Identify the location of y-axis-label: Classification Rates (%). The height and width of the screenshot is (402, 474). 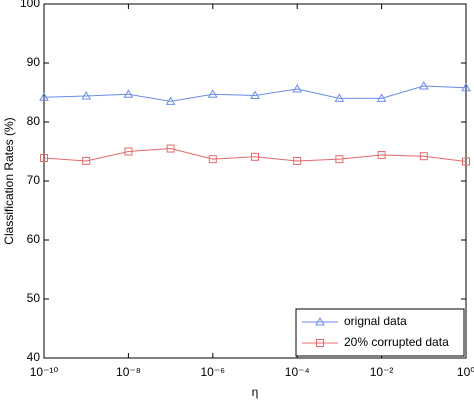
(9, 180).